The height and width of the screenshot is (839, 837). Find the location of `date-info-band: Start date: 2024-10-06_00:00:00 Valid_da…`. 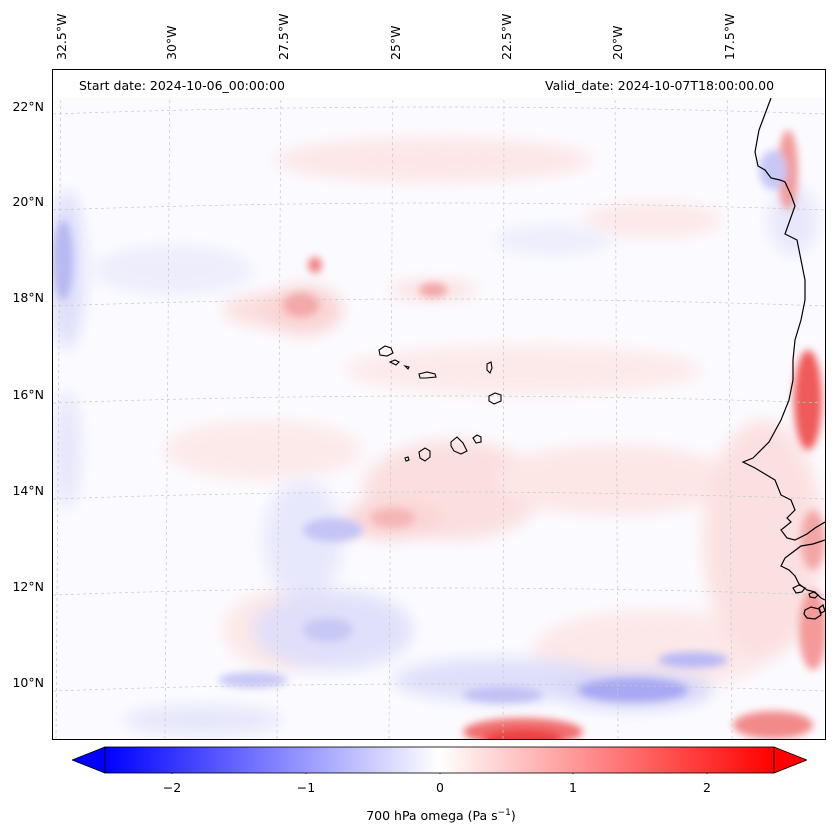

date-info-band: Start date: 2024-10-06_00:00:00 Valid_da… is located at coordinates (439, 84).